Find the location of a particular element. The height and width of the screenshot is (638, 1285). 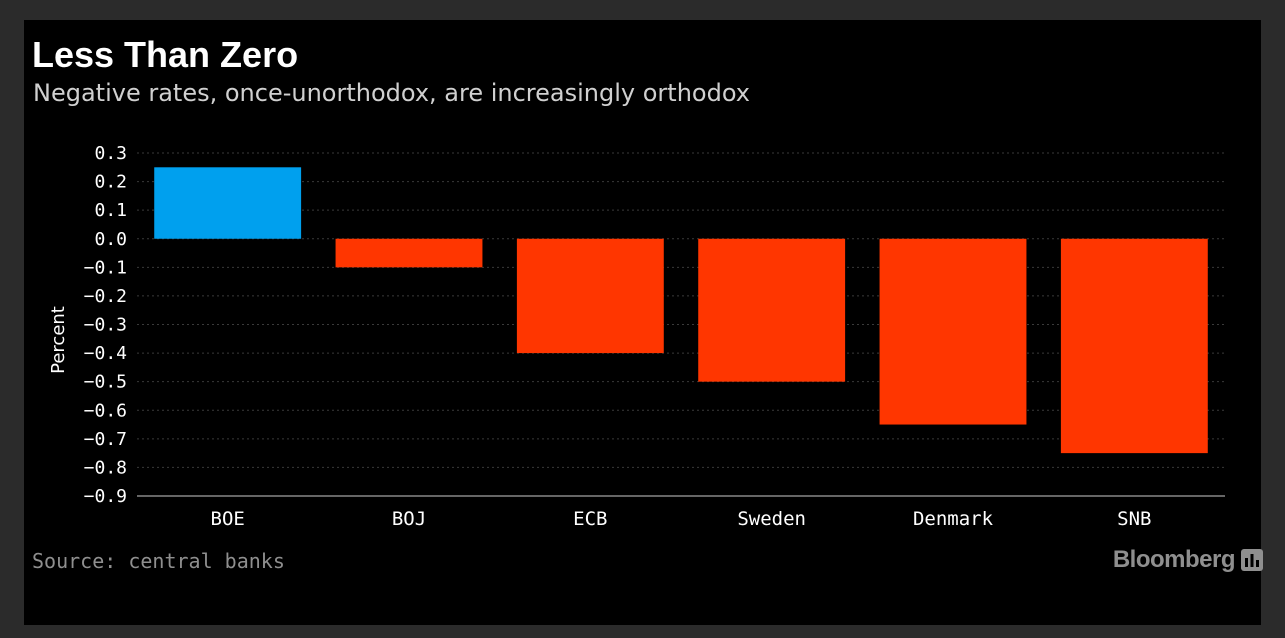

y-tick-label: −0.2 is located at coordinates (105, 296).